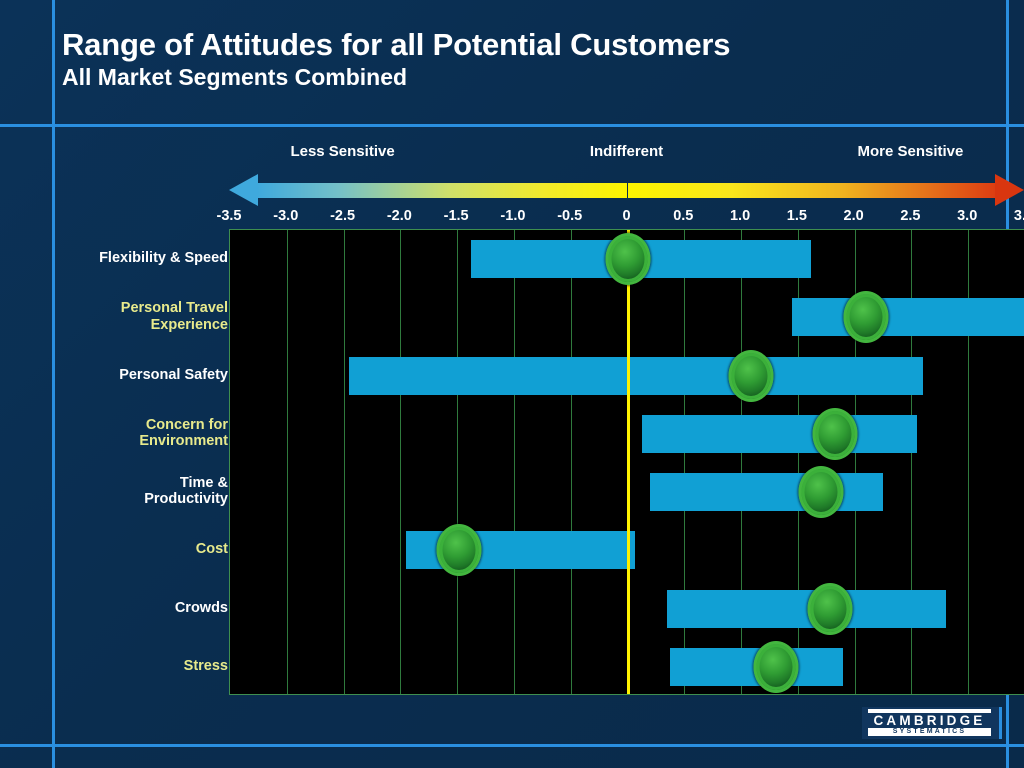  Describe the element at coordinates (853, 216) in the screenshot. I see `x-tick-label: 2.0` at that location.